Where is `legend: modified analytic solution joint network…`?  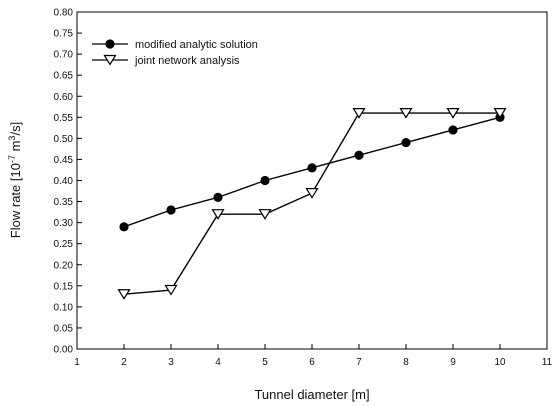 legend: modified analytic solution joint network… is located at coordinates (175, 53).